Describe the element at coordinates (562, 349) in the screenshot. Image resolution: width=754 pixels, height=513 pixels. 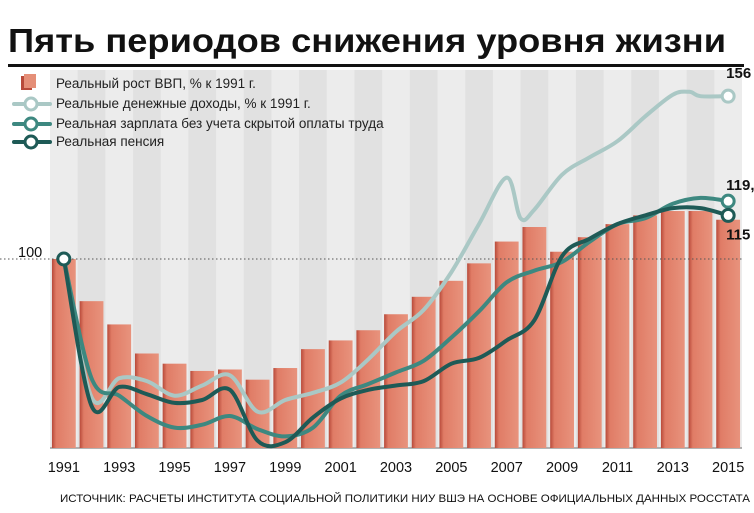
I see `gdp-bar-2009` at that location.